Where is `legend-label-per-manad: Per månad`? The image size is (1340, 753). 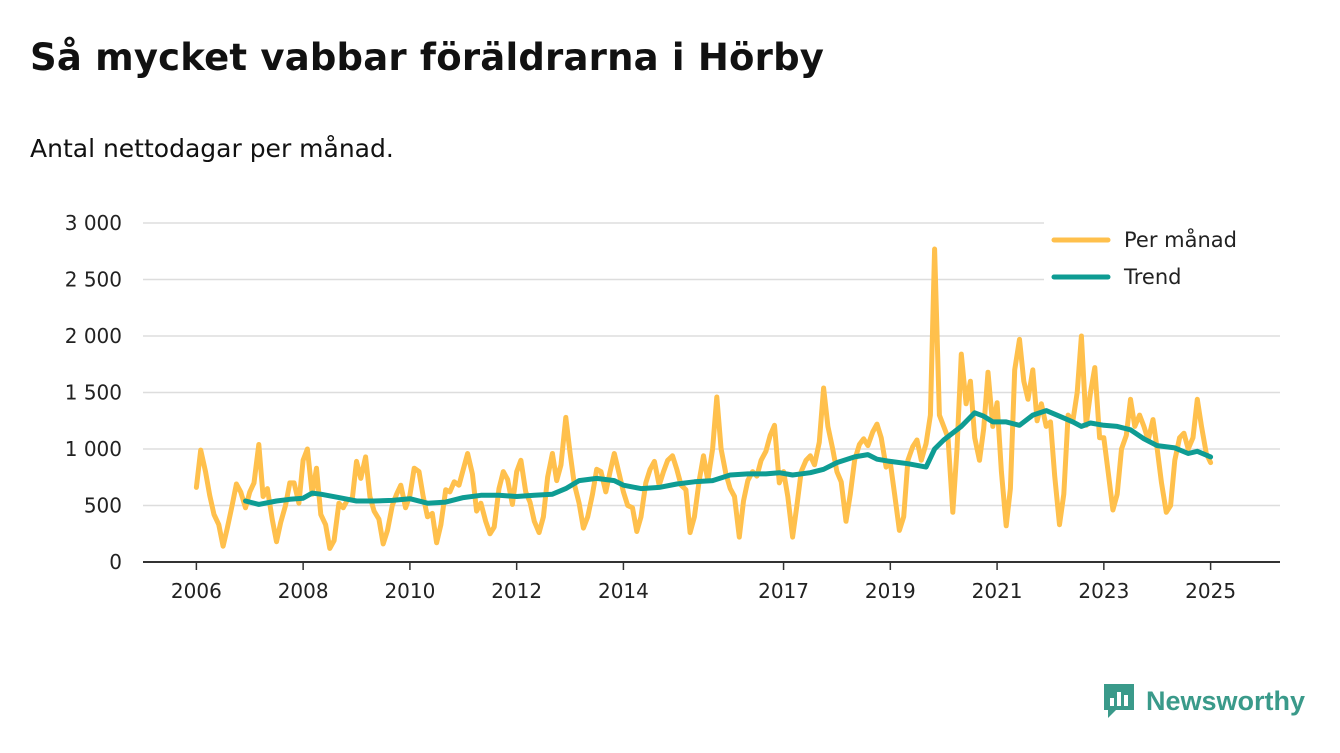 legend-label-per-manad: Per månad is located at coordinates (1180, 239).